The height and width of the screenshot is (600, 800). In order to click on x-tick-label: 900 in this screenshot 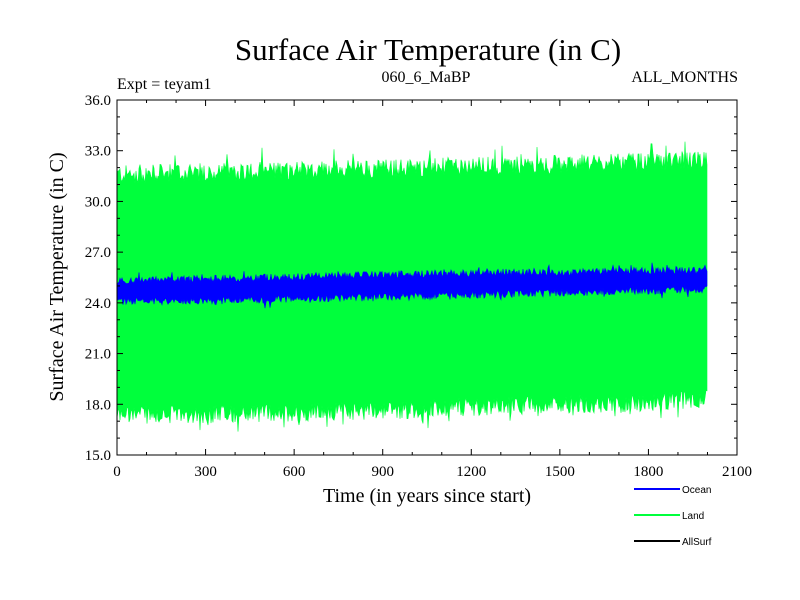, I will do `click(382, 472)`.